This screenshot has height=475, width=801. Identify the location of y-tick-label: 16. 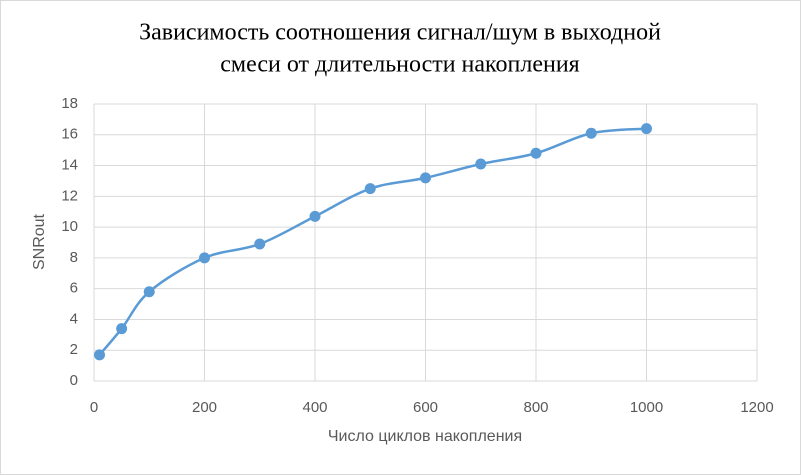
(69, 134).